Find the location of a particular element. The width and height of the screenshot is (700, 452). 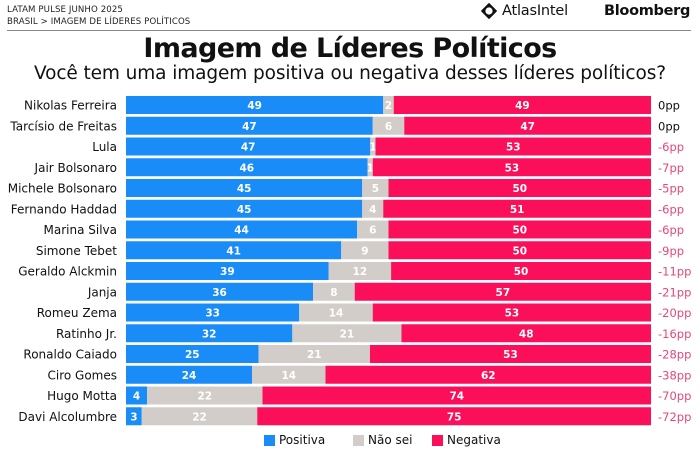

data-label-positiva: 49 is located at coordinates (254, 106).